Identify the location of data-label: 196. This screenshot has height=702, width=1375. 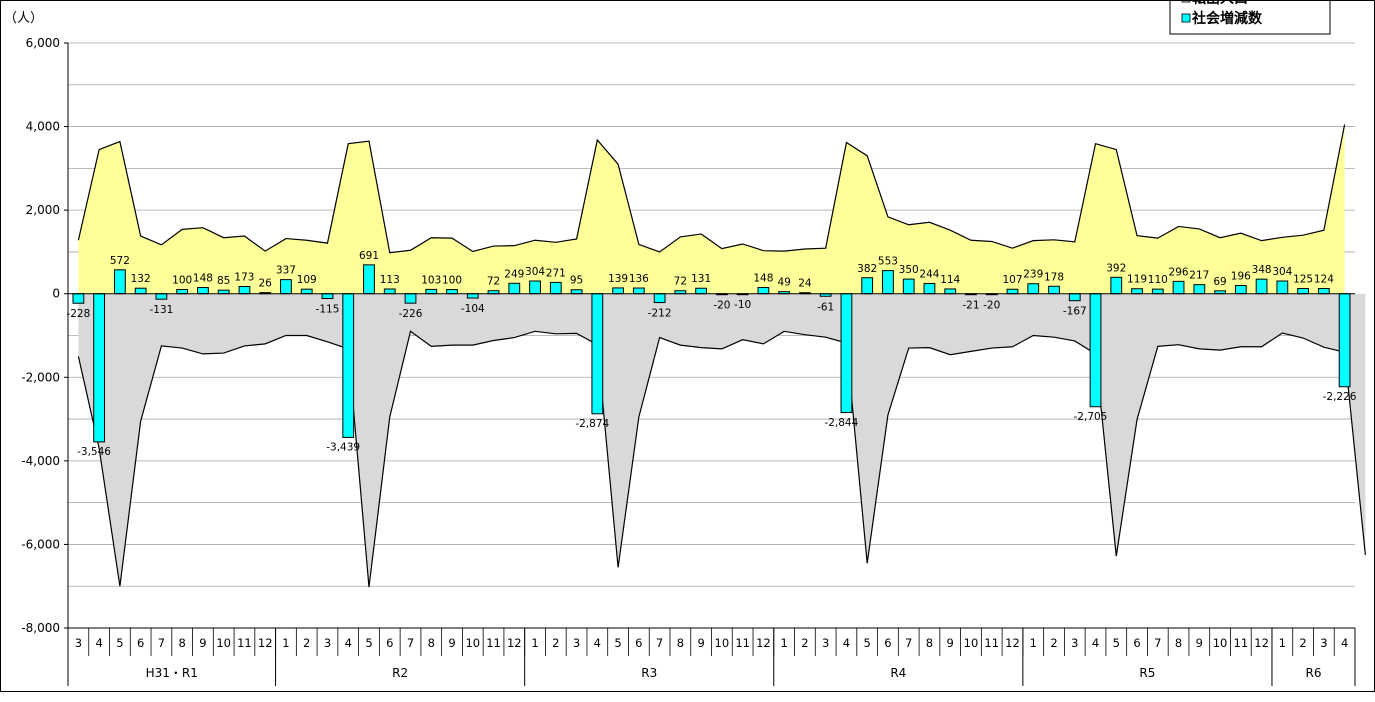
(1241, 277).